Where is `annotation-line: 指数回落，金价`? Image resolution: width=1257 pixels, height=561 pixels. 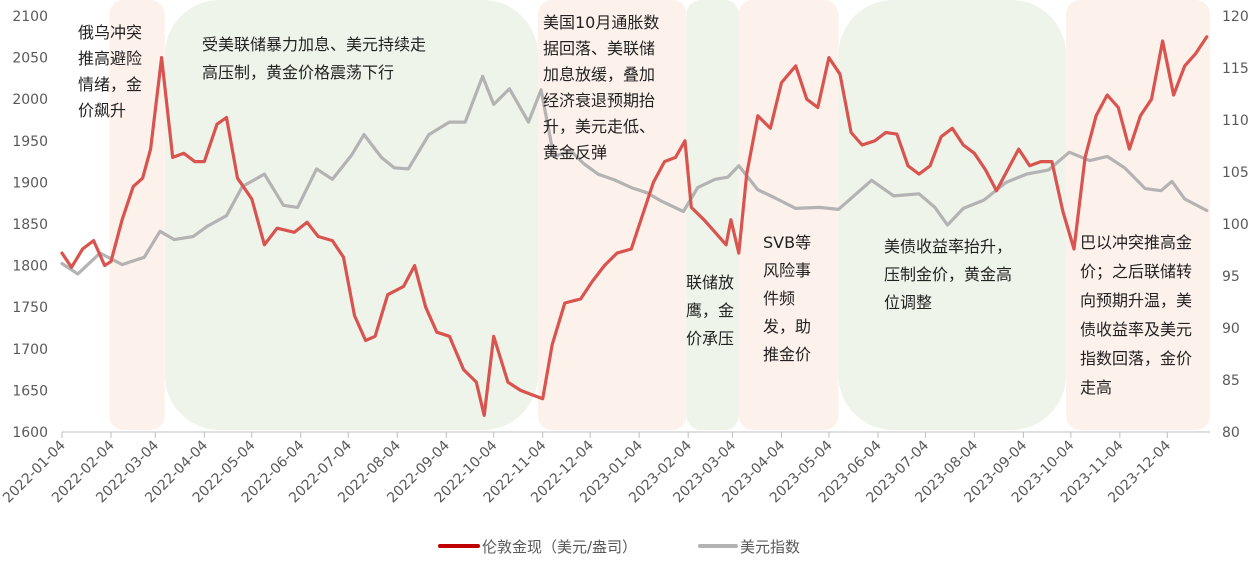 annotation-line: 指数回落，金价 is located at coordinates (1136, 358).